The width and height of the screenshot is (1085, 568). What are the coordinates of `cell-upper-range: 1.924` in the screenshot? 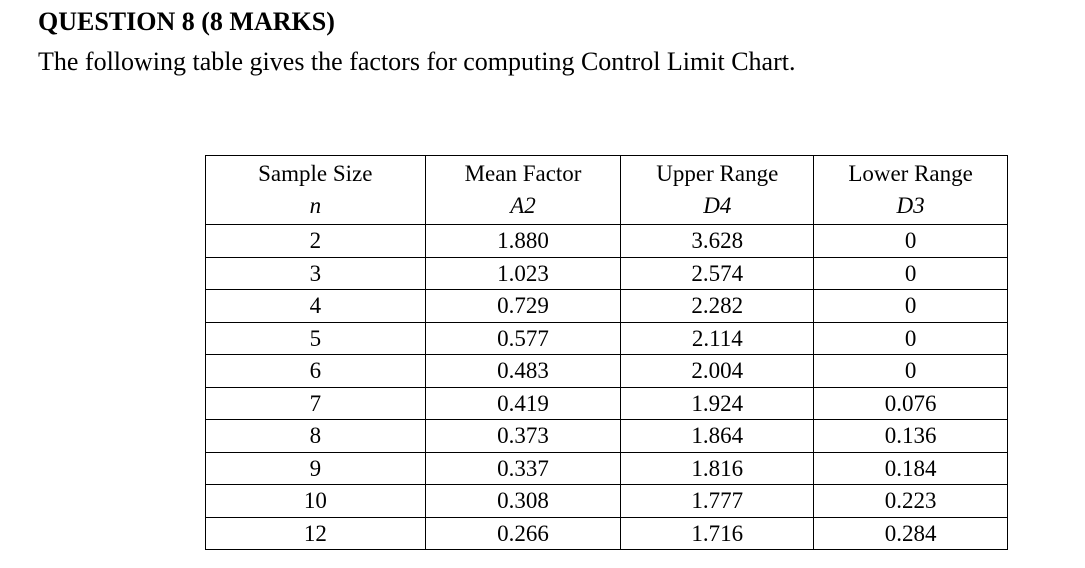 It's located at (717, 403).